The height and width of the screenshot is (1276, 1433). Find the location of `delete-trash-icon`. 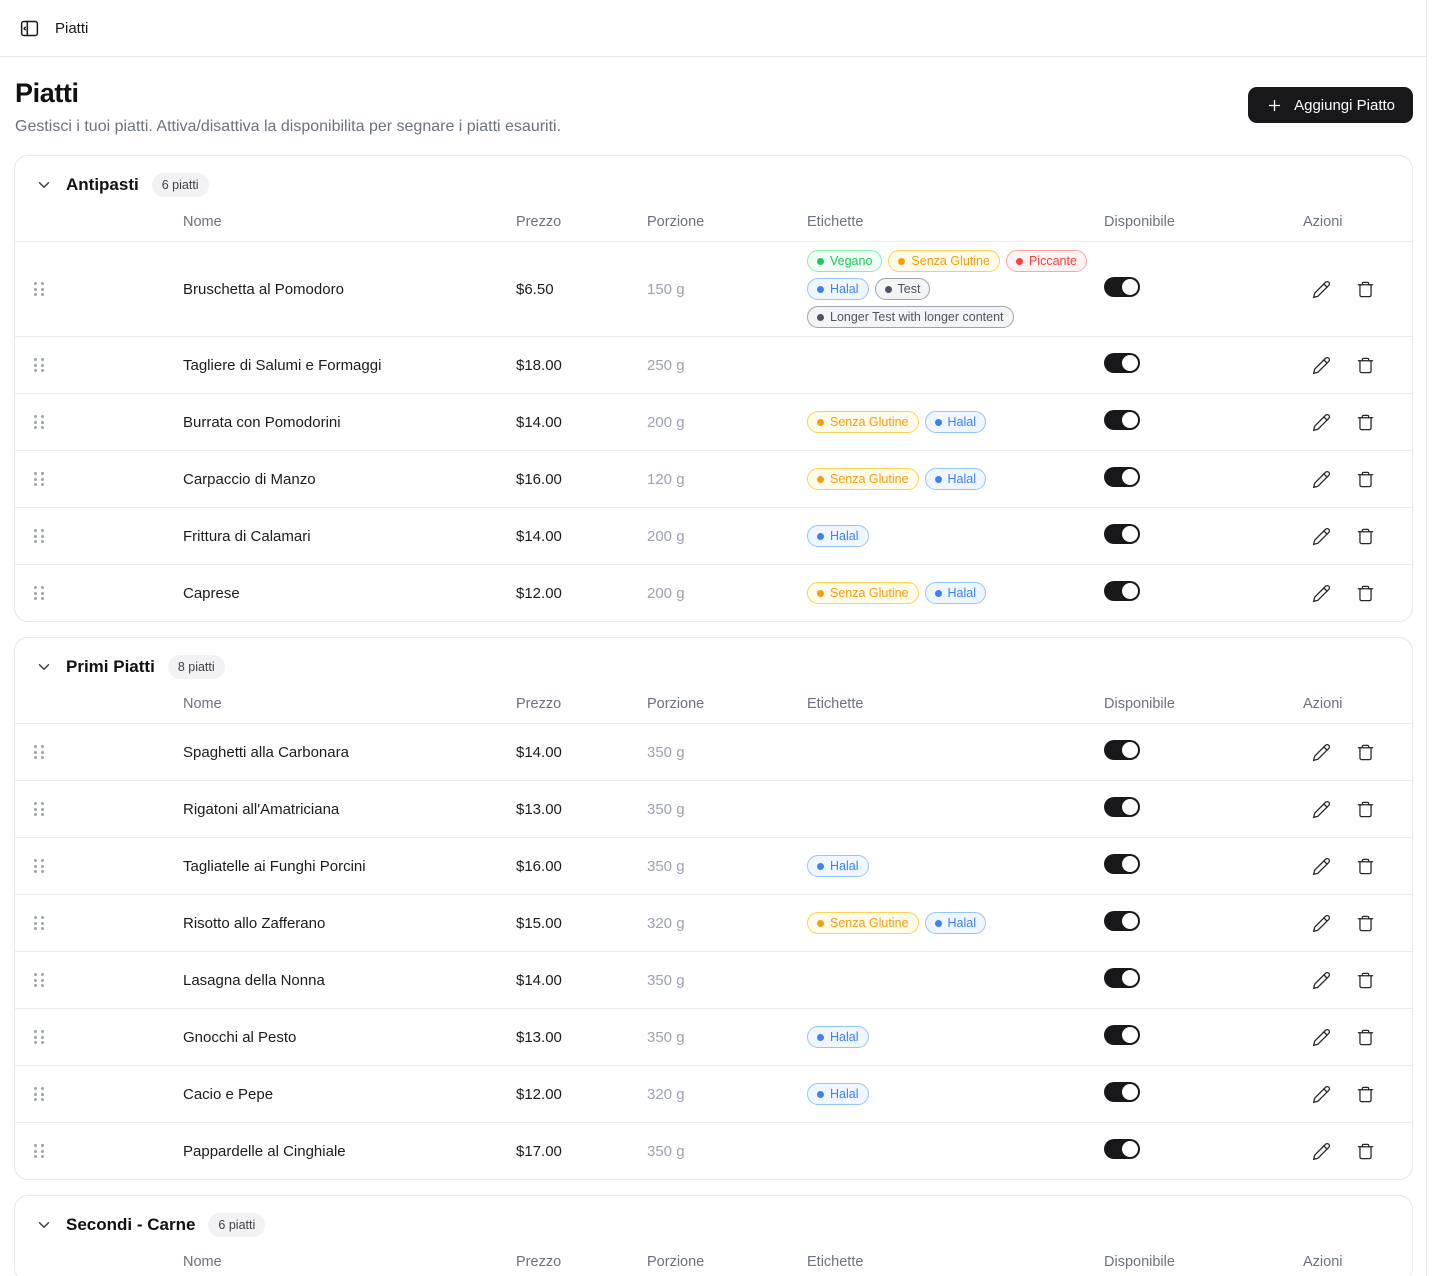

delete-trash-icon is located at coordinates (1365, 536).